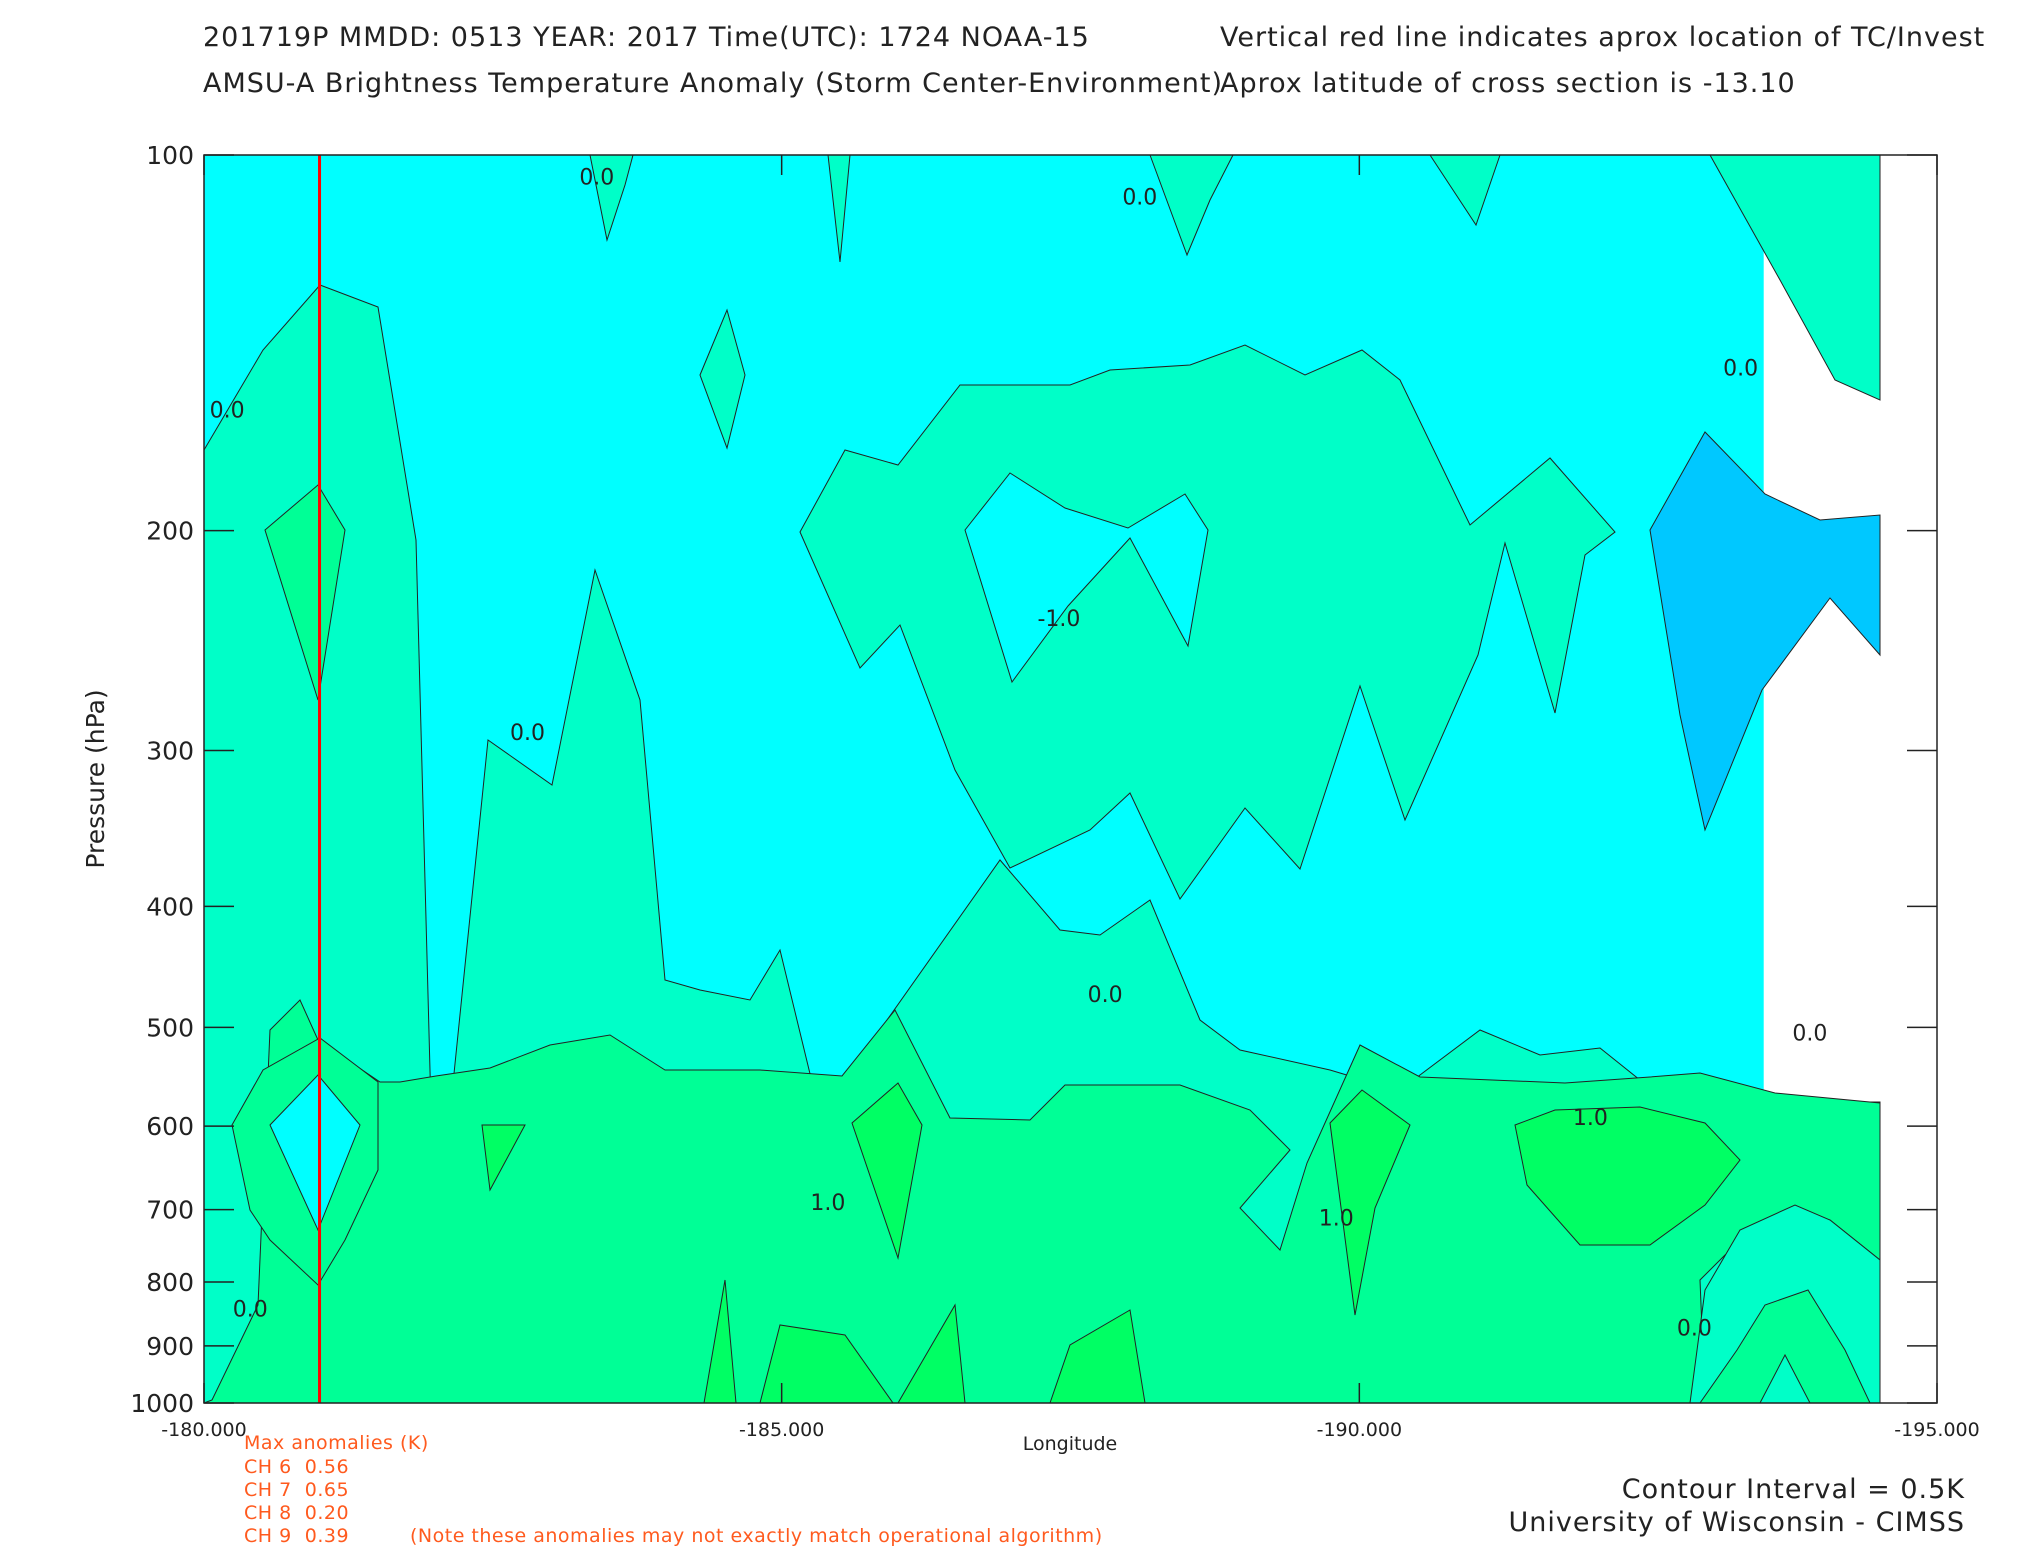 Image resolution: width=2025 pixels, height=1550 pixels. I want to click on region-level-0-5-left-upper, so click(305, 592).